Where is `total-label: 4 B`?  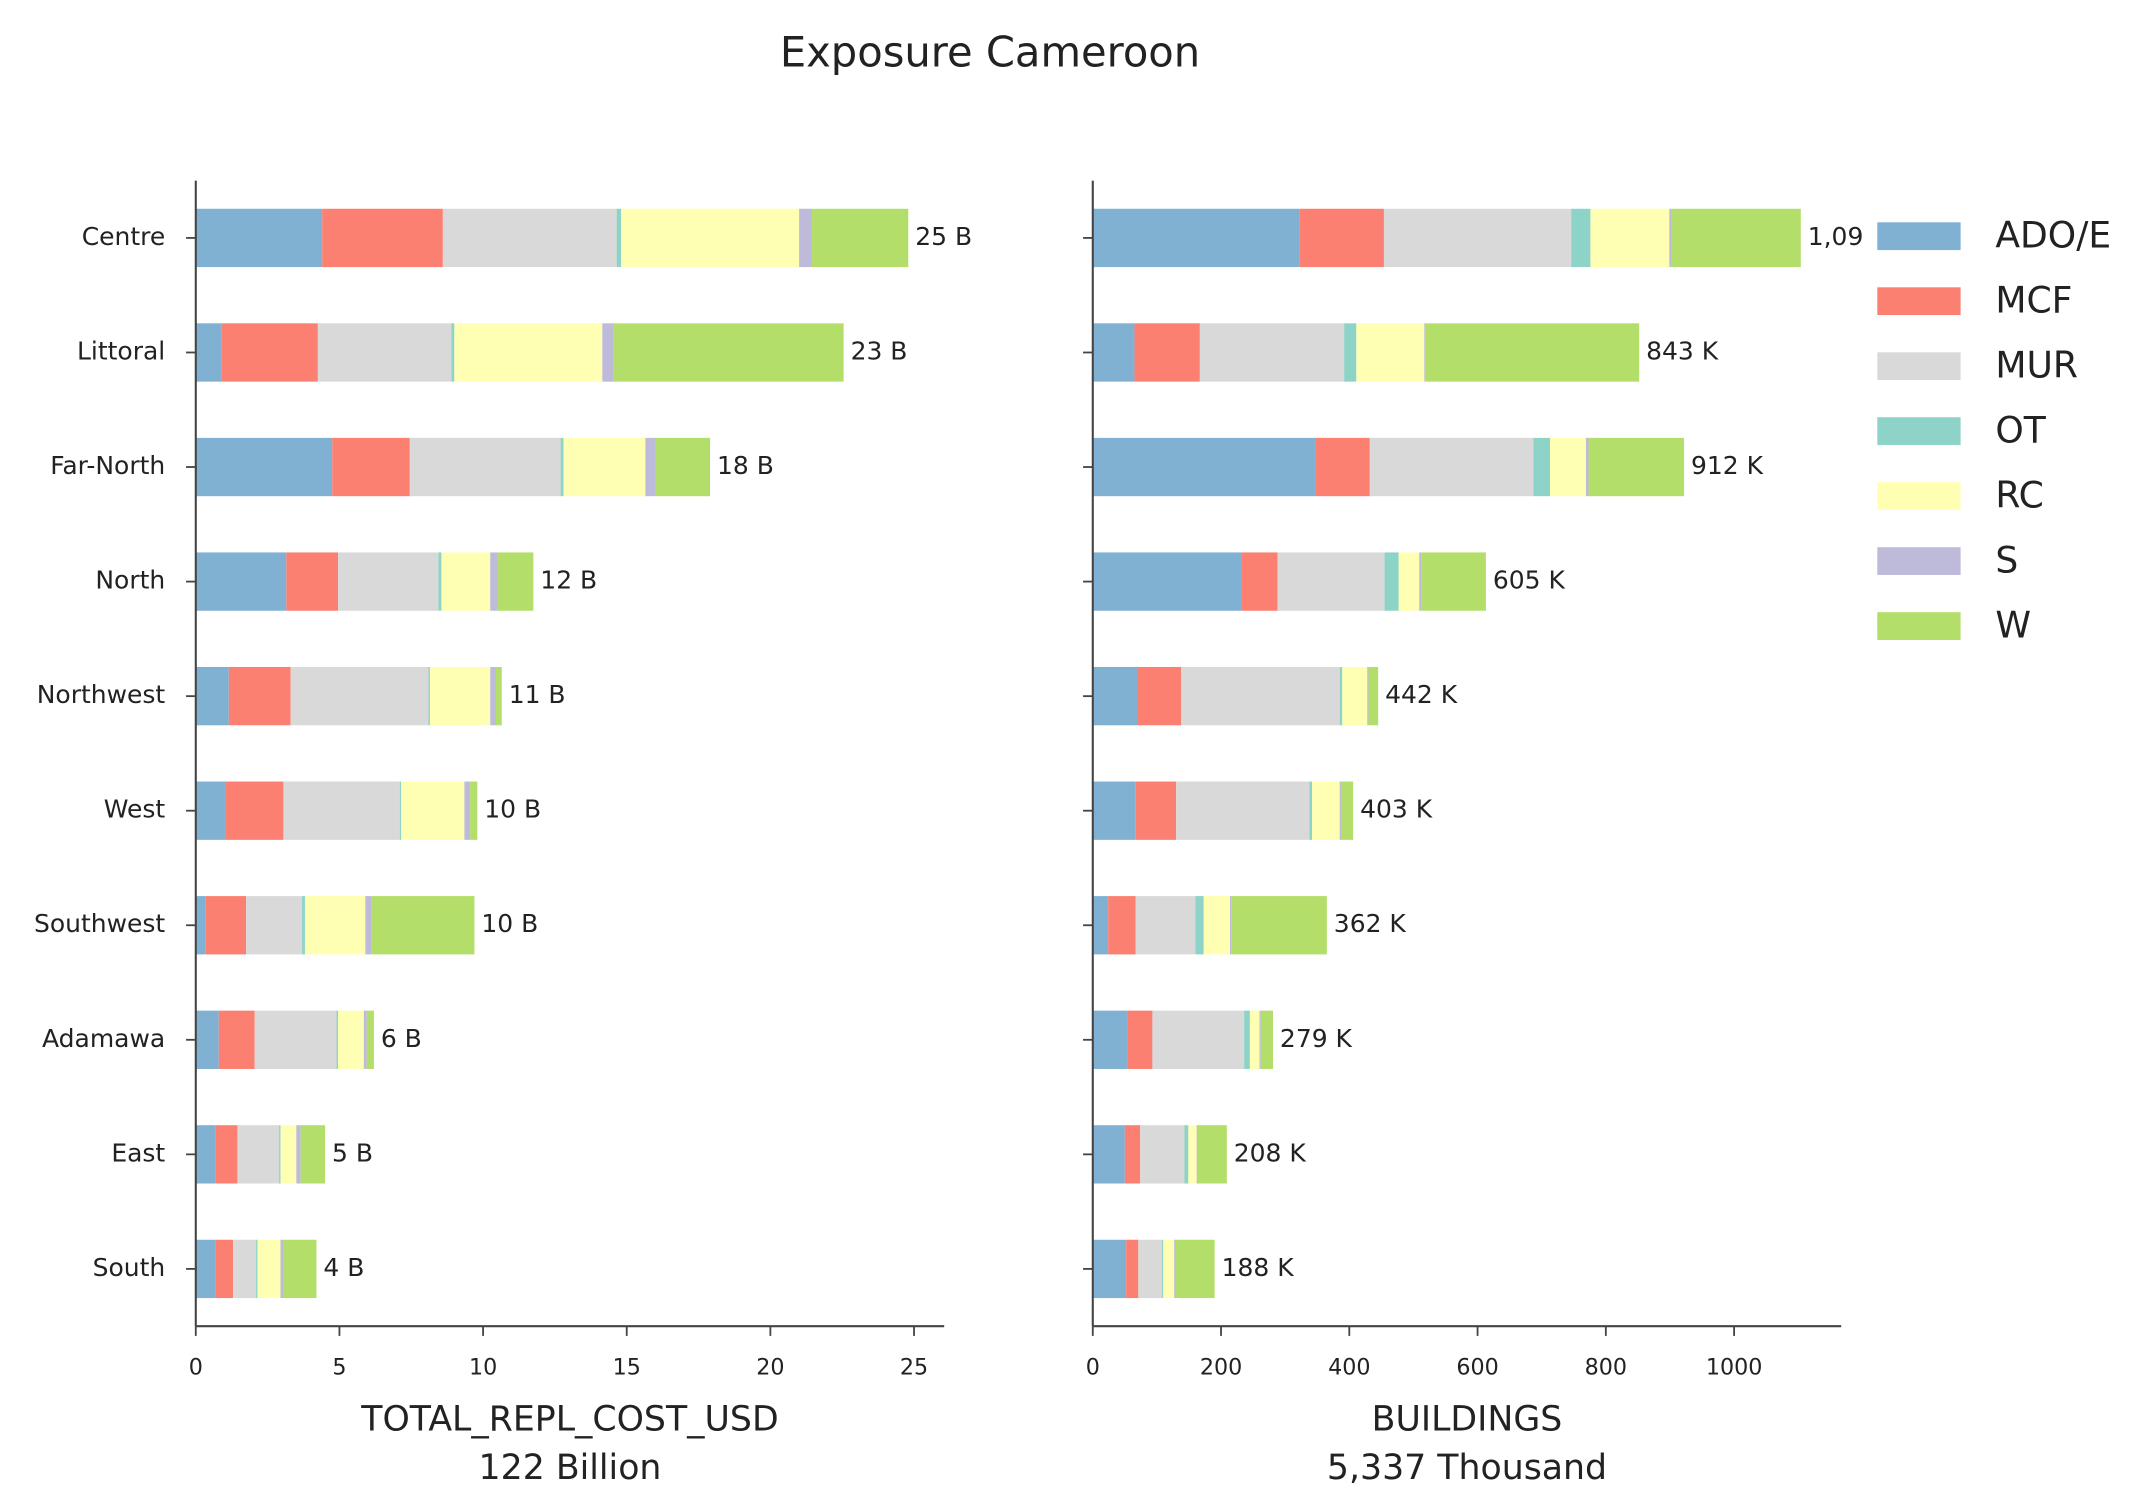 total-label: 4 B is located at coordinates (343, 1267).